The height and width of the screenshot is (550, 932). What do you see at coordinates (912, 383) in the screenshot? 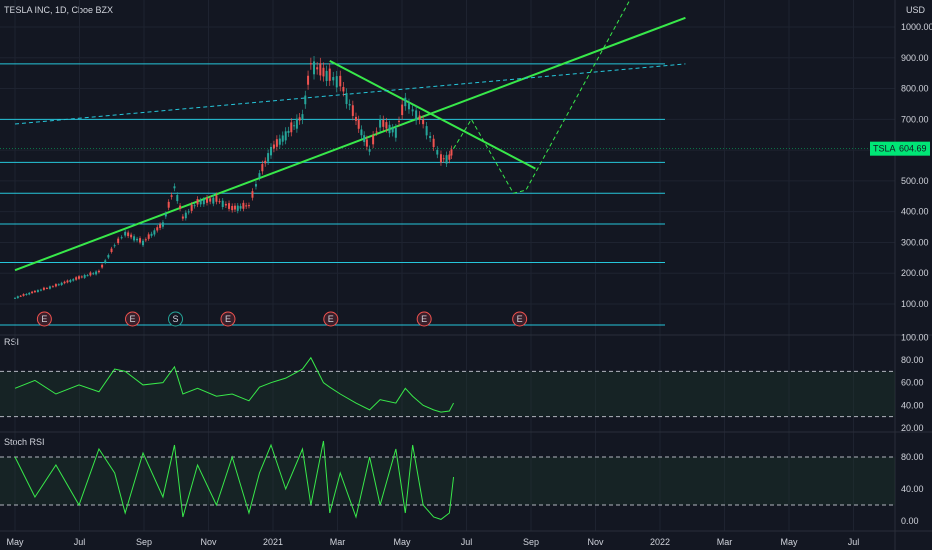
I see `rsi-tick-2: 60.00` at bounding box center [912, 383].